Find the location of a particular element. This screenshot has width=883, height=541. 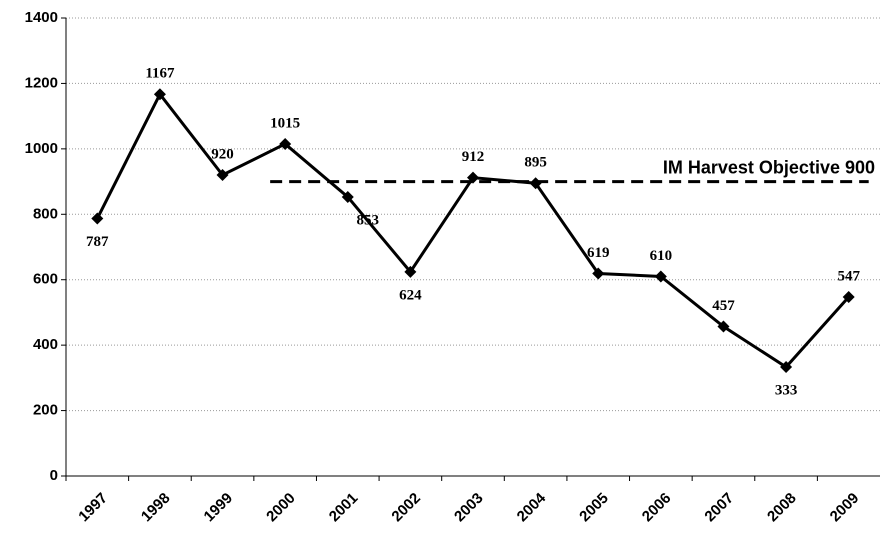

y-tick-label: 1400 is located at coordinates (41, 17).